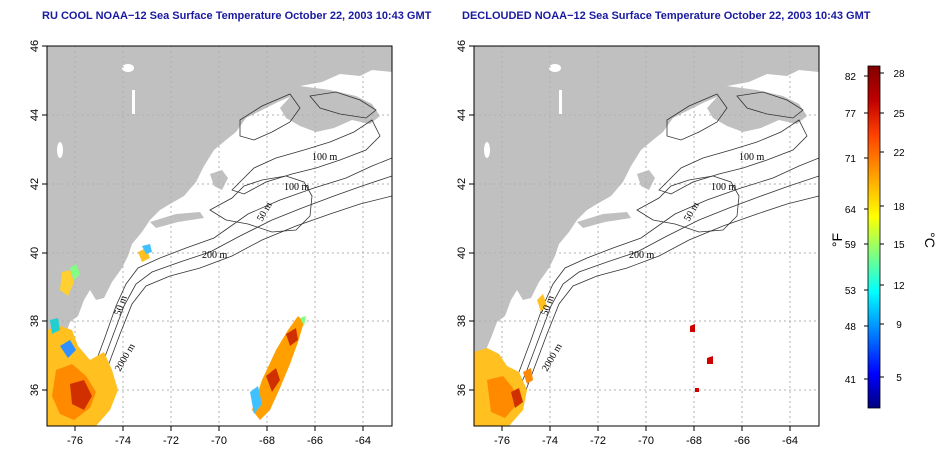 This screenshot has height=475, width=950. I want to click on celsius-tick-label: 5, so click(899, 378).